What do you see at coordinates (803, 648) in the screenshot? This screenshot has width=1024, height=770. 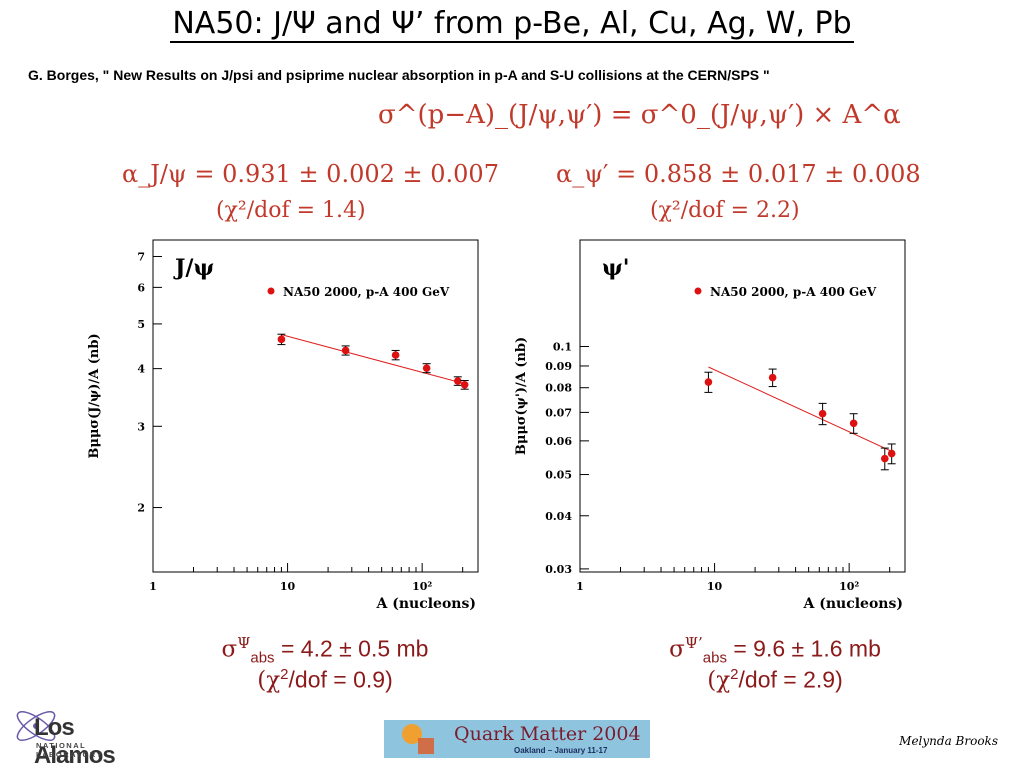 I see `result-psip-value: = 9.6 ± 1.6 mb` at bounding box center [803, 648].